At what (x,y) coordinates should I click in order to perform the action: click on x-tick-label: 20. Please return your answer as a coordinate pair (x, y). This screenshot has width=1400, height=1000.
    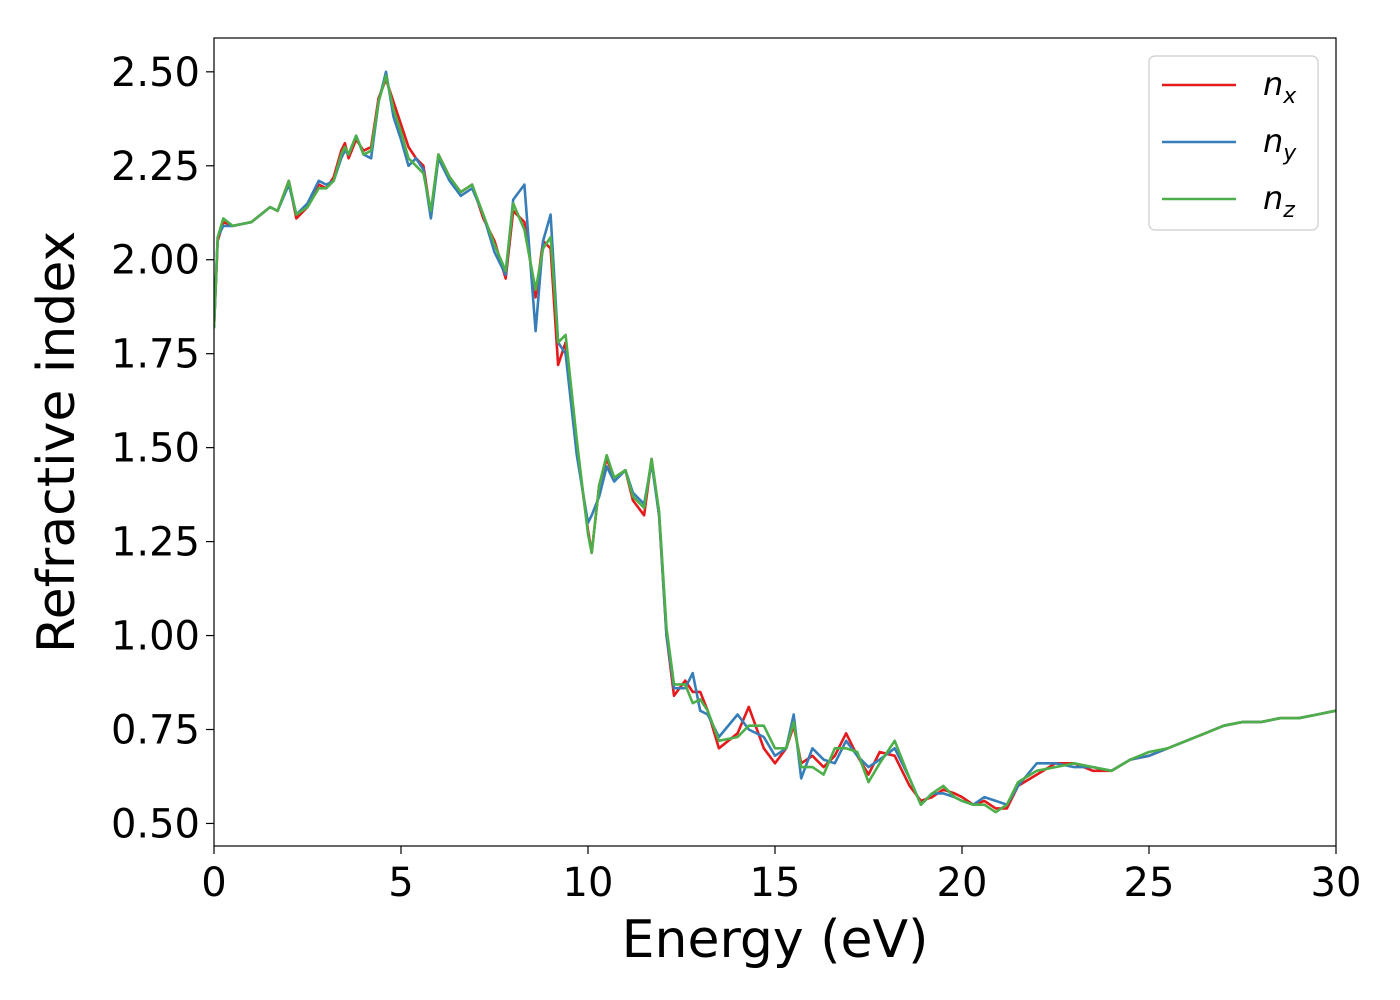
    Looking at the image, I should click on (962, 883).